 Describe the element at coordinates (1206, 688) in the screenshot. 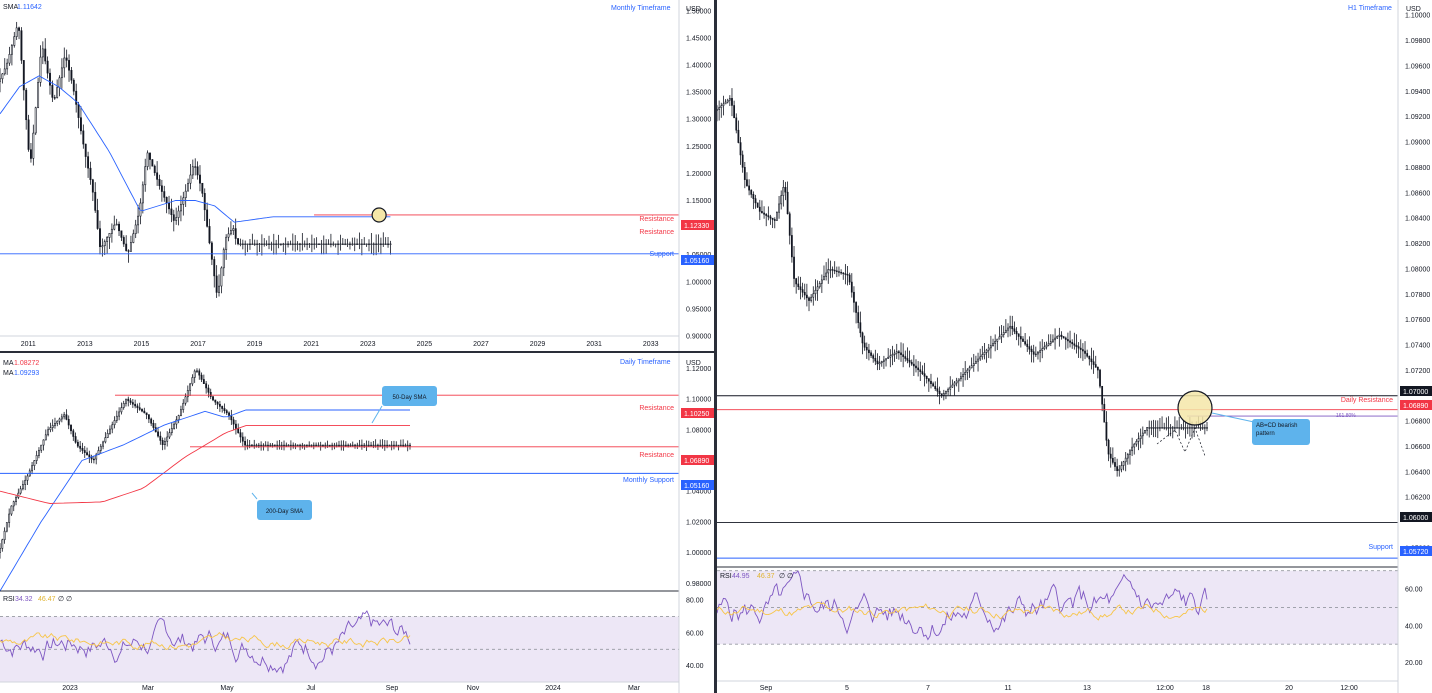

I see `h1-x-tick: 18` at that location.